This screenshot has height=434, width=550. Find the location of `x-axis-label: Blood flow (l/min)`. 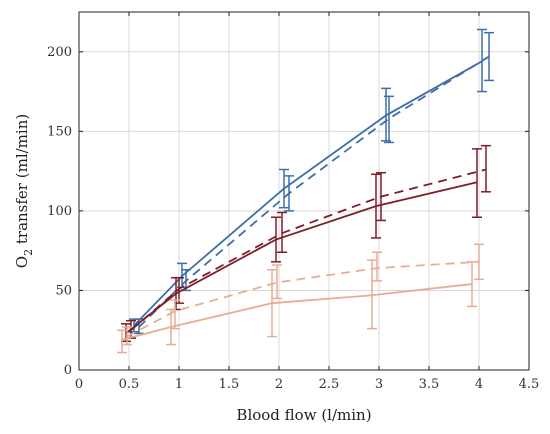

x-axis-label: Blood flow (l/min) is located at coordinates (303, 415).